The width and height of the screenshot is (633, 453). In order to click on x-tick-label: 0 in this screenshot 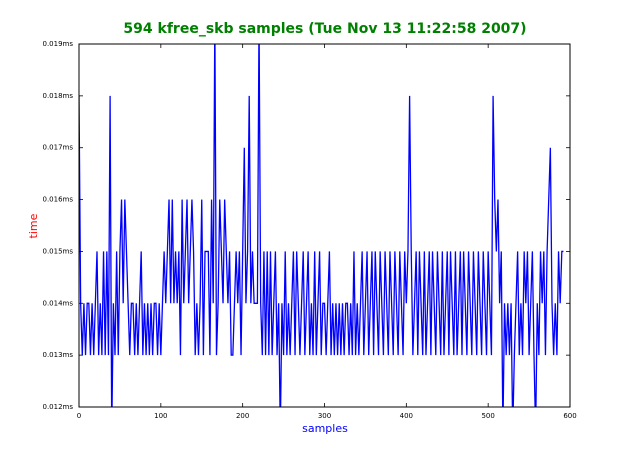, I will do `click(79, 416)`.